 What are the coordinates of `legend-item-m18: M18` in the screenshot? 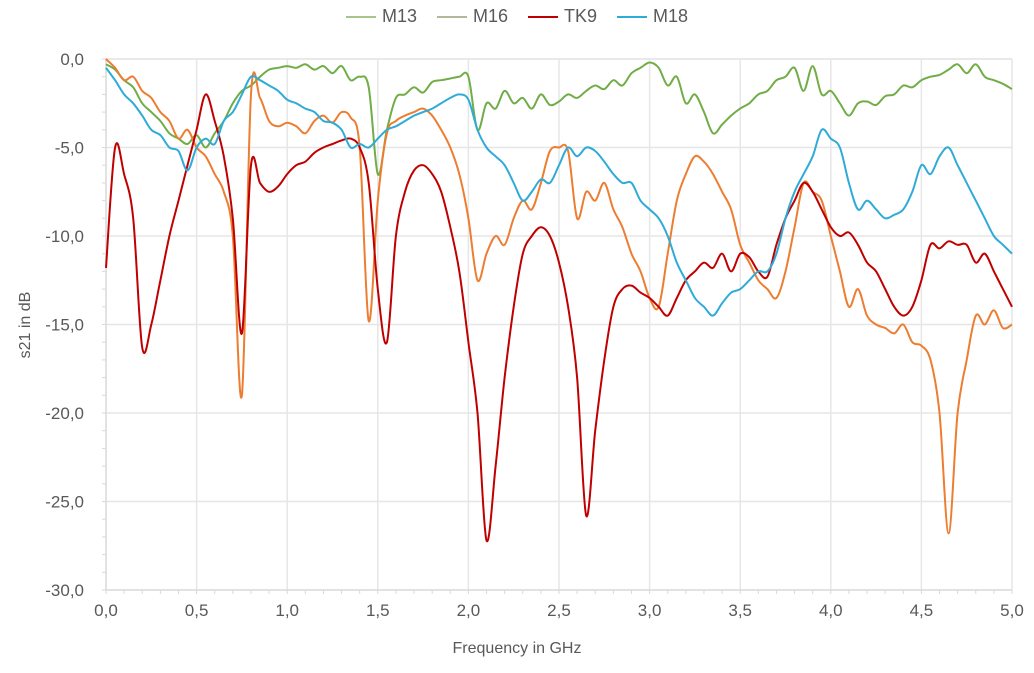 It's located at (652, 16).